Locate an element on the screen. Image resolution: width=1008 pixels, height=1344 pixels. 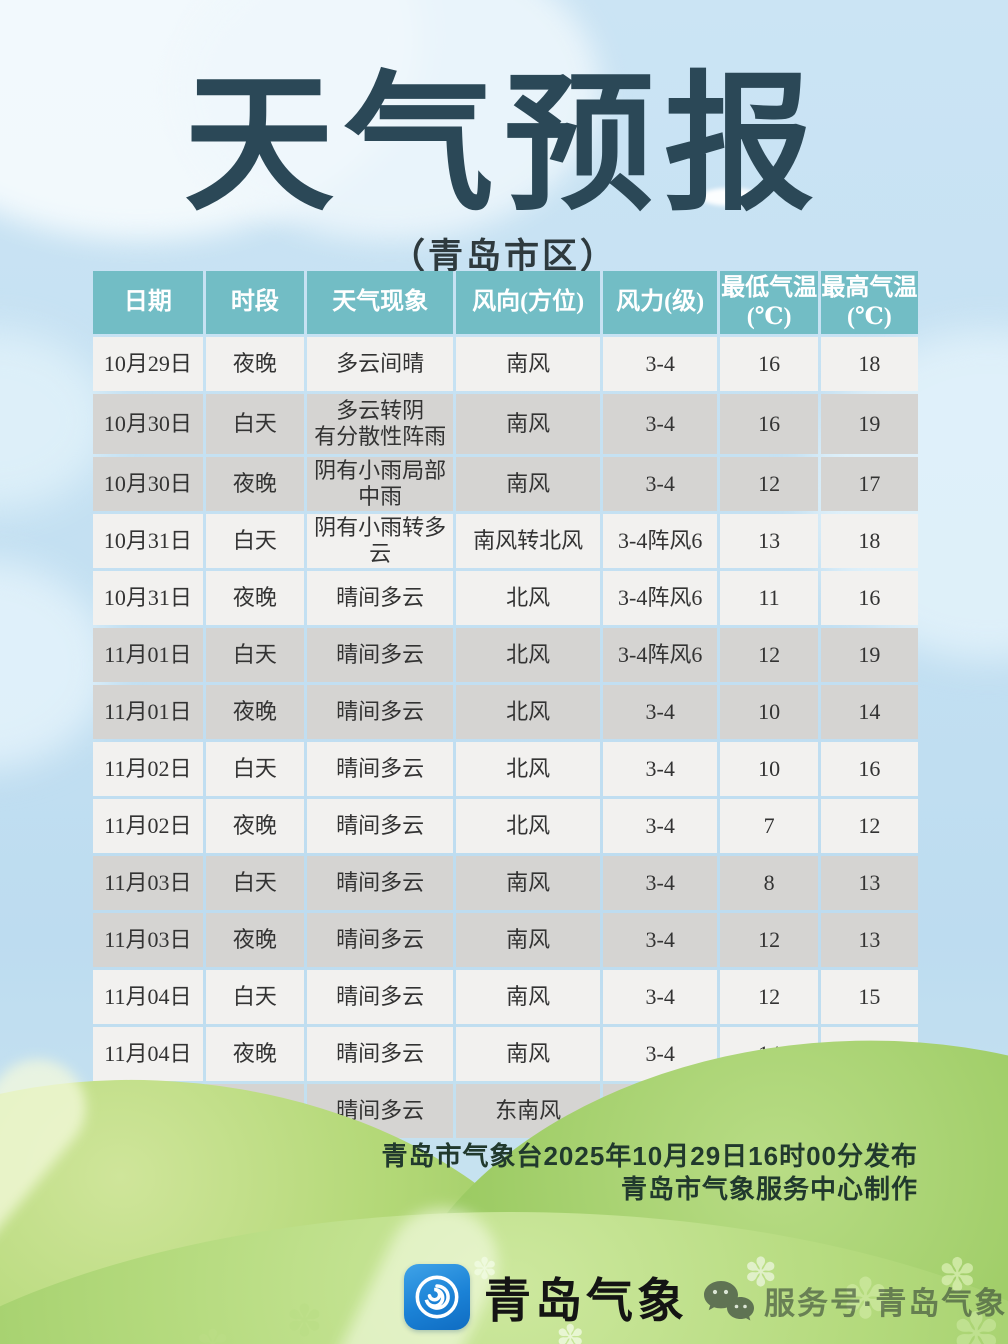
cell-date: 10月29日 is located at coordinates (148, 364).